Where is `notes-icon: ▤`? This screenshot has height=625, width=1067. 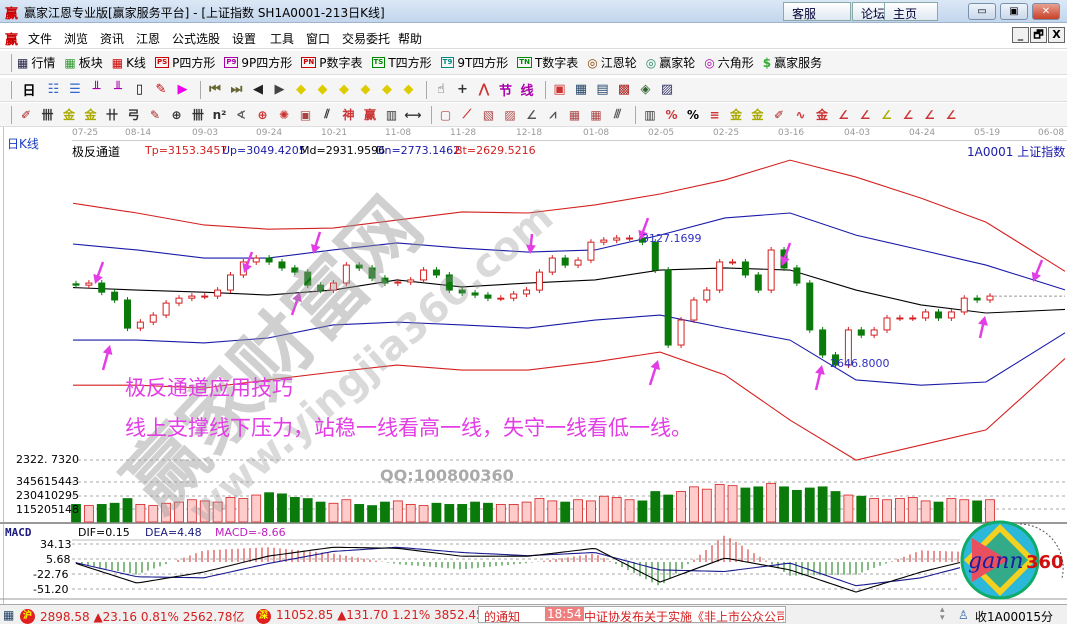
notes-icon: ▤ is located at coordinates (602, 89).